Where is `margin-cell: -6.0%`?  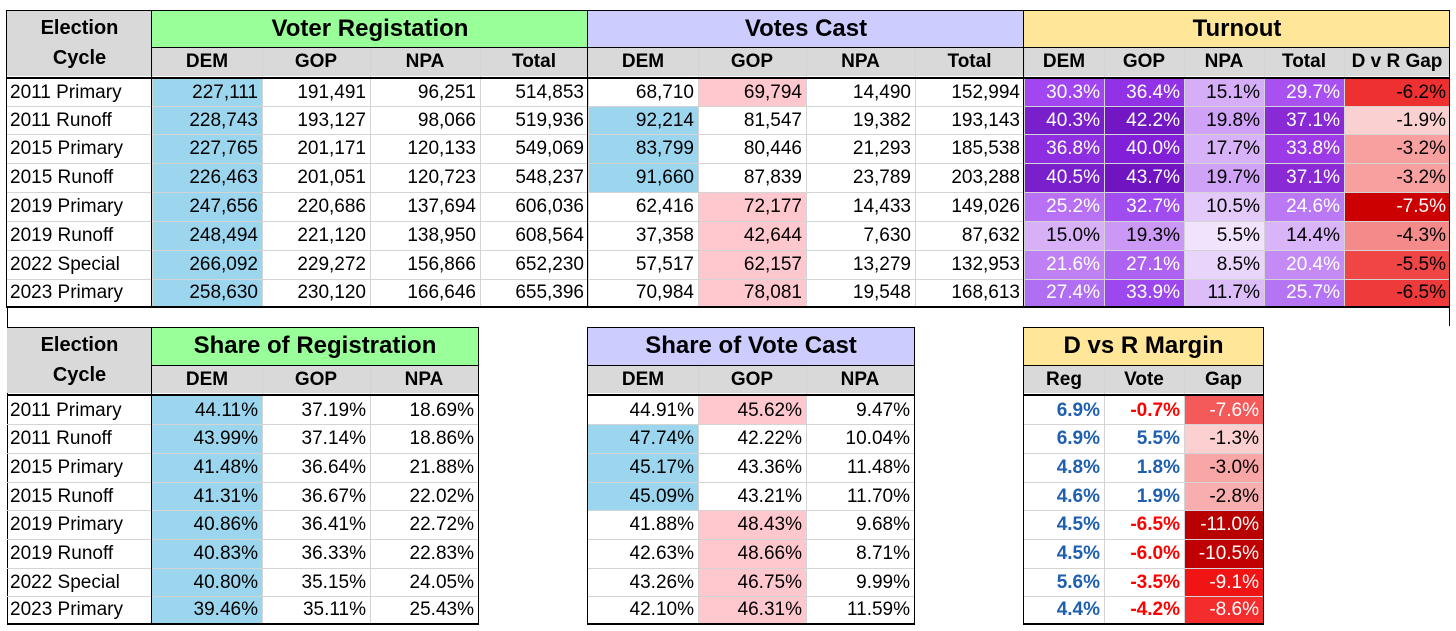
margin-cell: -6.0% is located at coordinates (1155, 553).